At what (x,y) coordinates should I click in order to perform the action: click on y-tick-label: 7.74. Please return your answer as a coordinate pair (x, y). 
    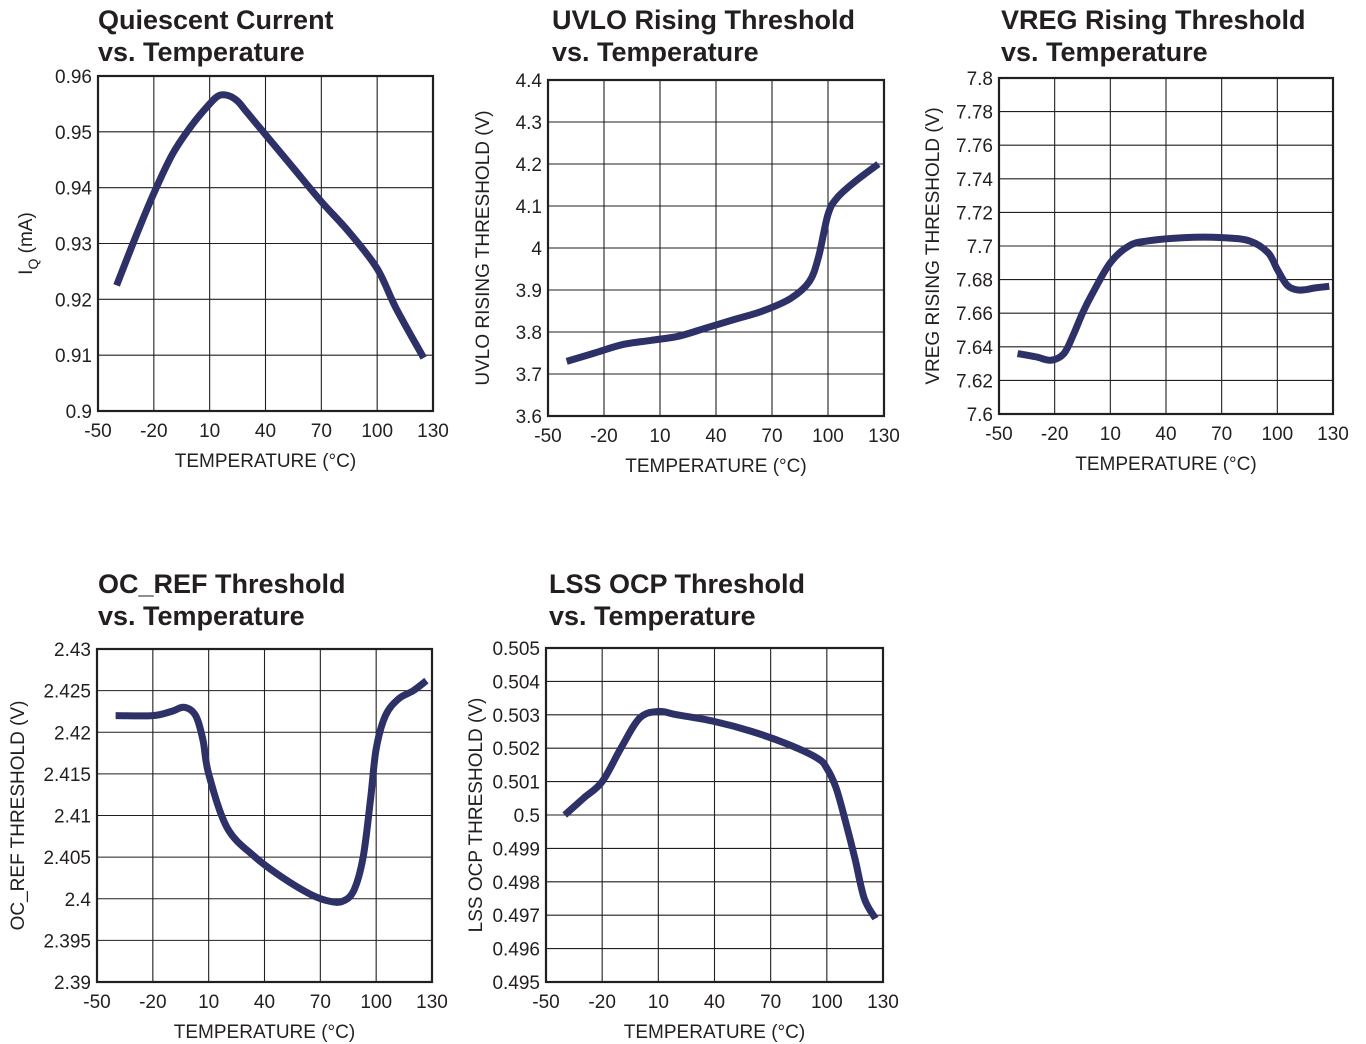
    Looking at the image, I should click on (974, 180).